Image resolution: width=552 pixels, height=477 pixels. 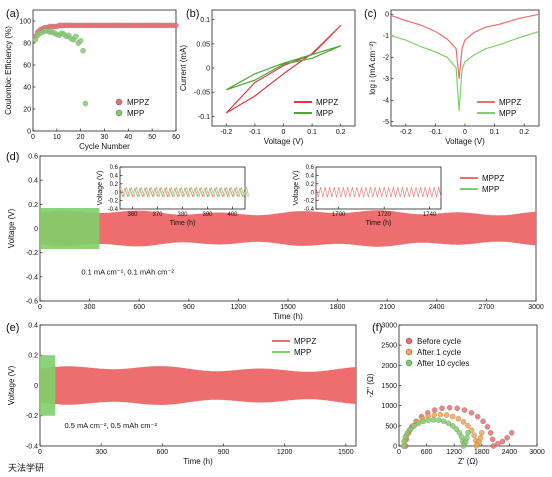 I want to click on y-tick-label: 500, so click(x=391, y=426).